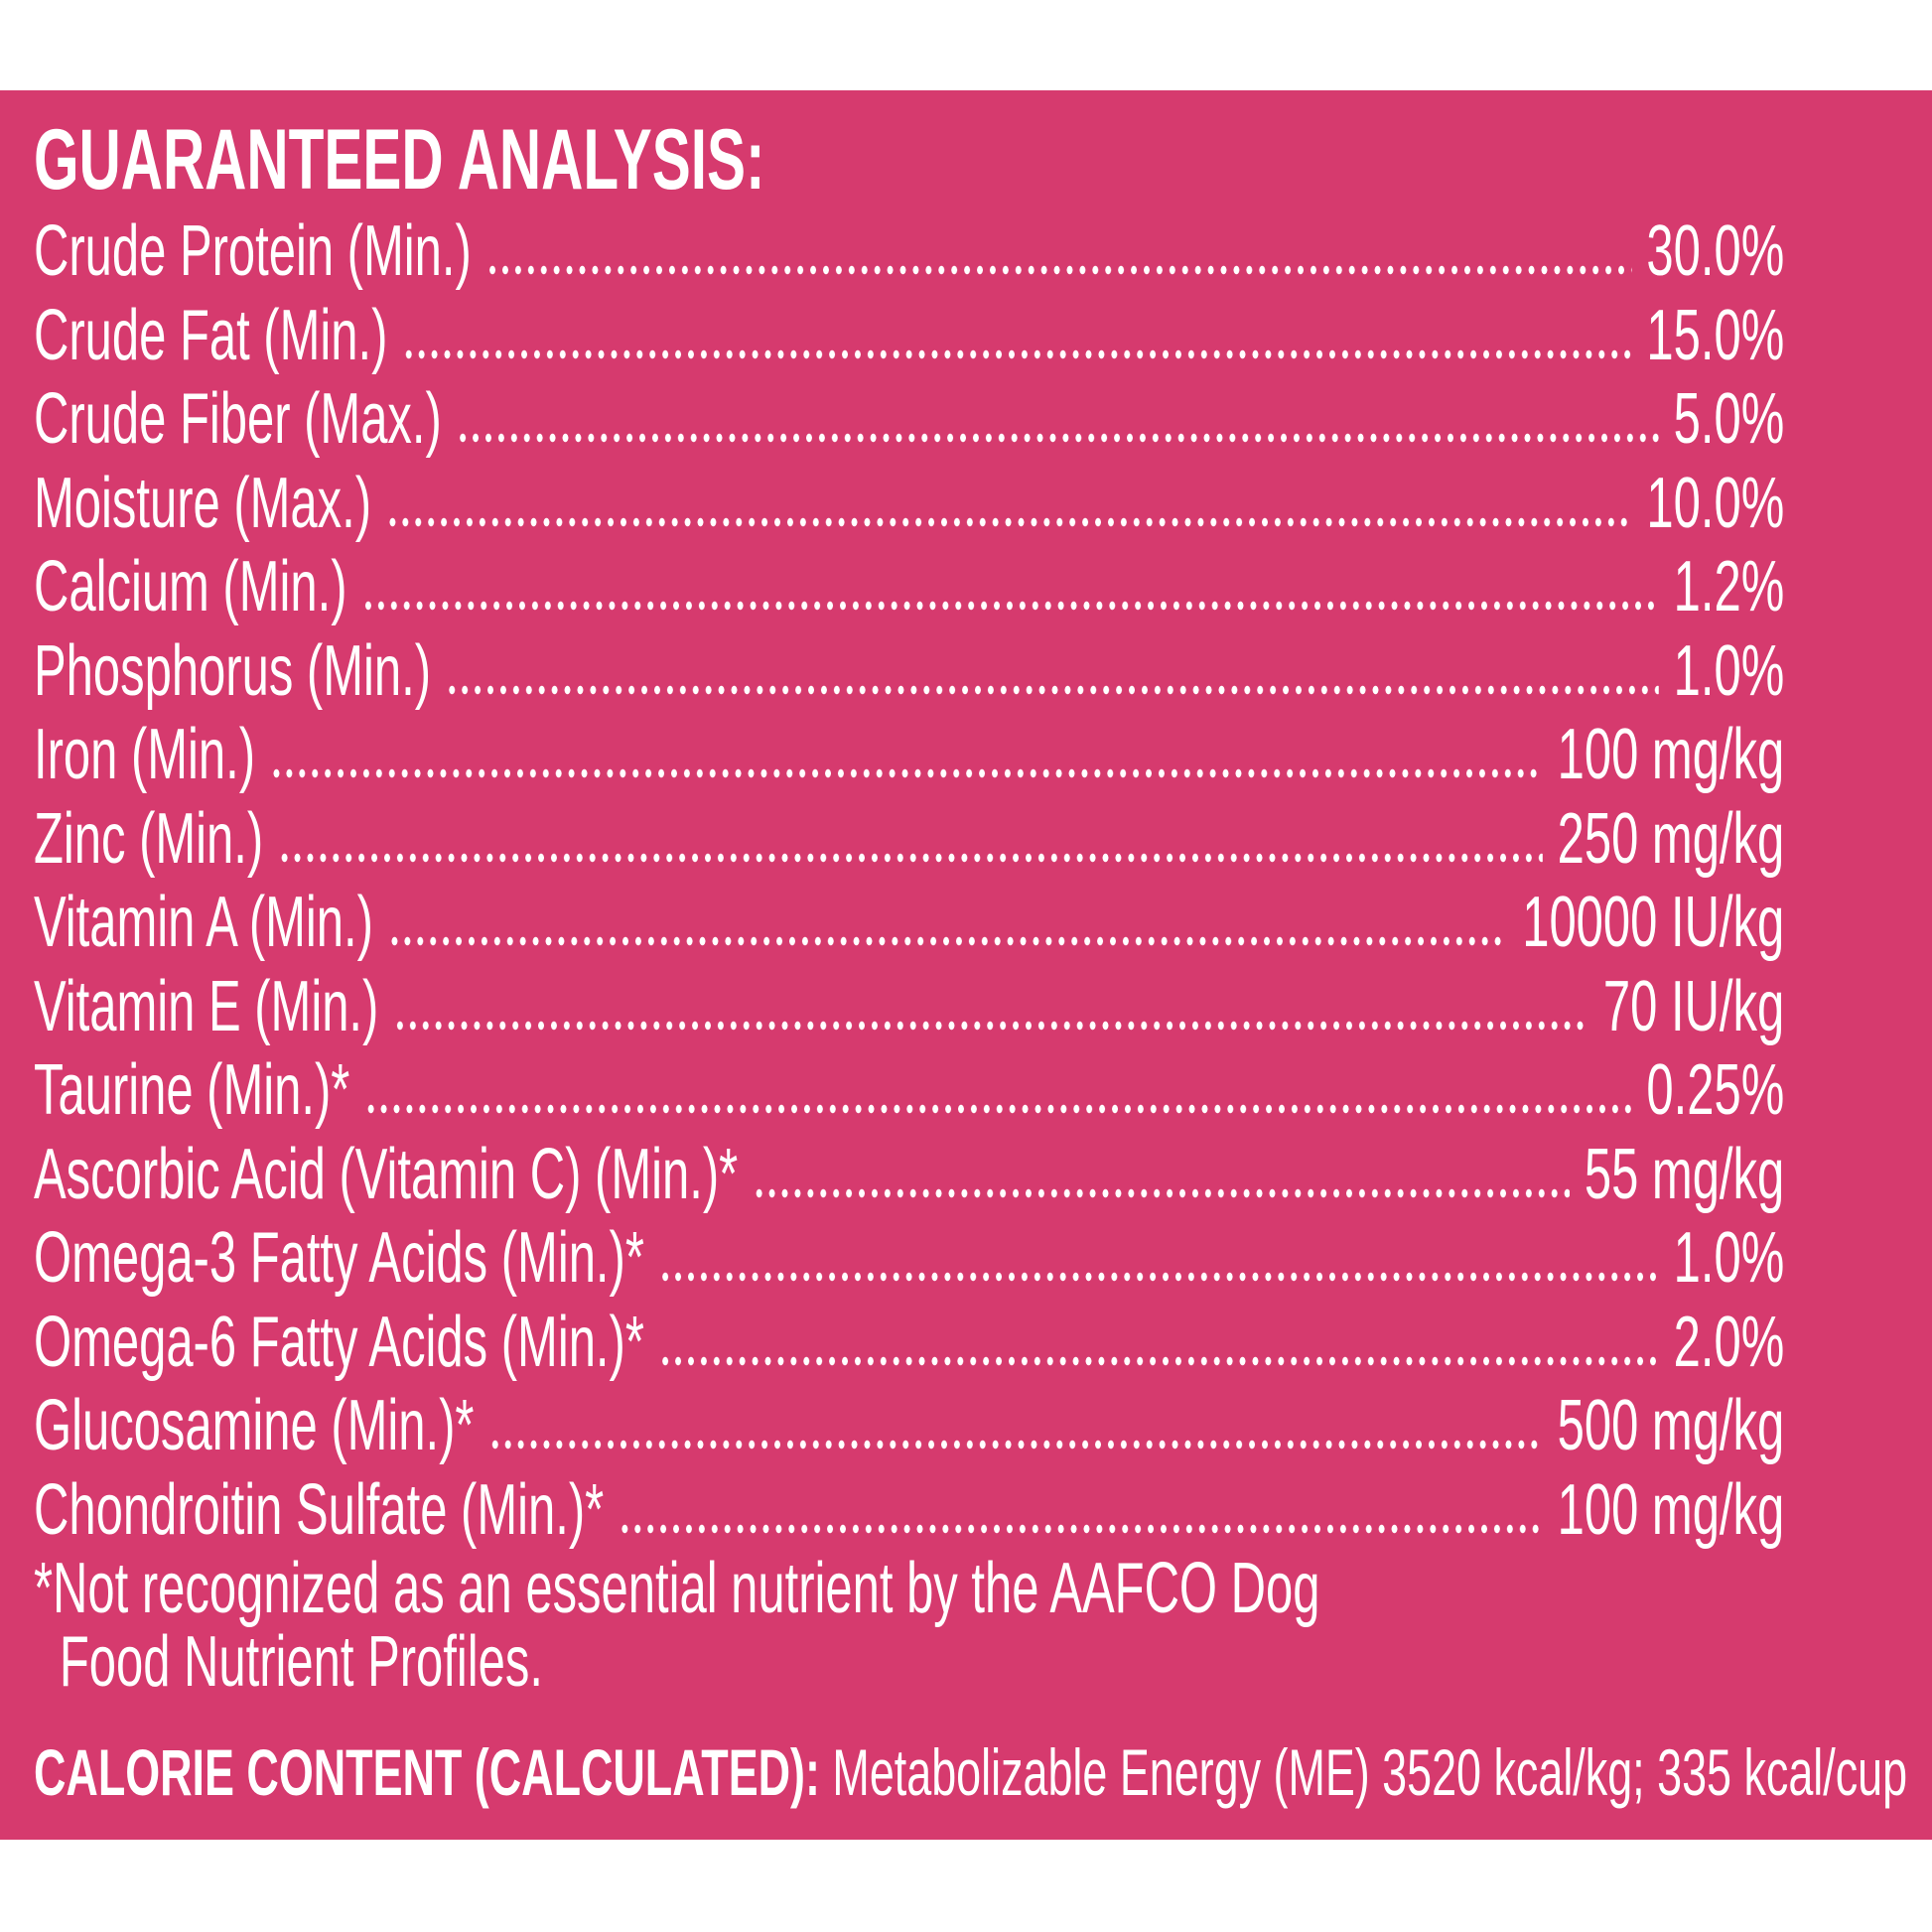  Describe the element at coordinates (1716, 503) in the screenshot. I see `nutrient-value: 10.0%` at that location.